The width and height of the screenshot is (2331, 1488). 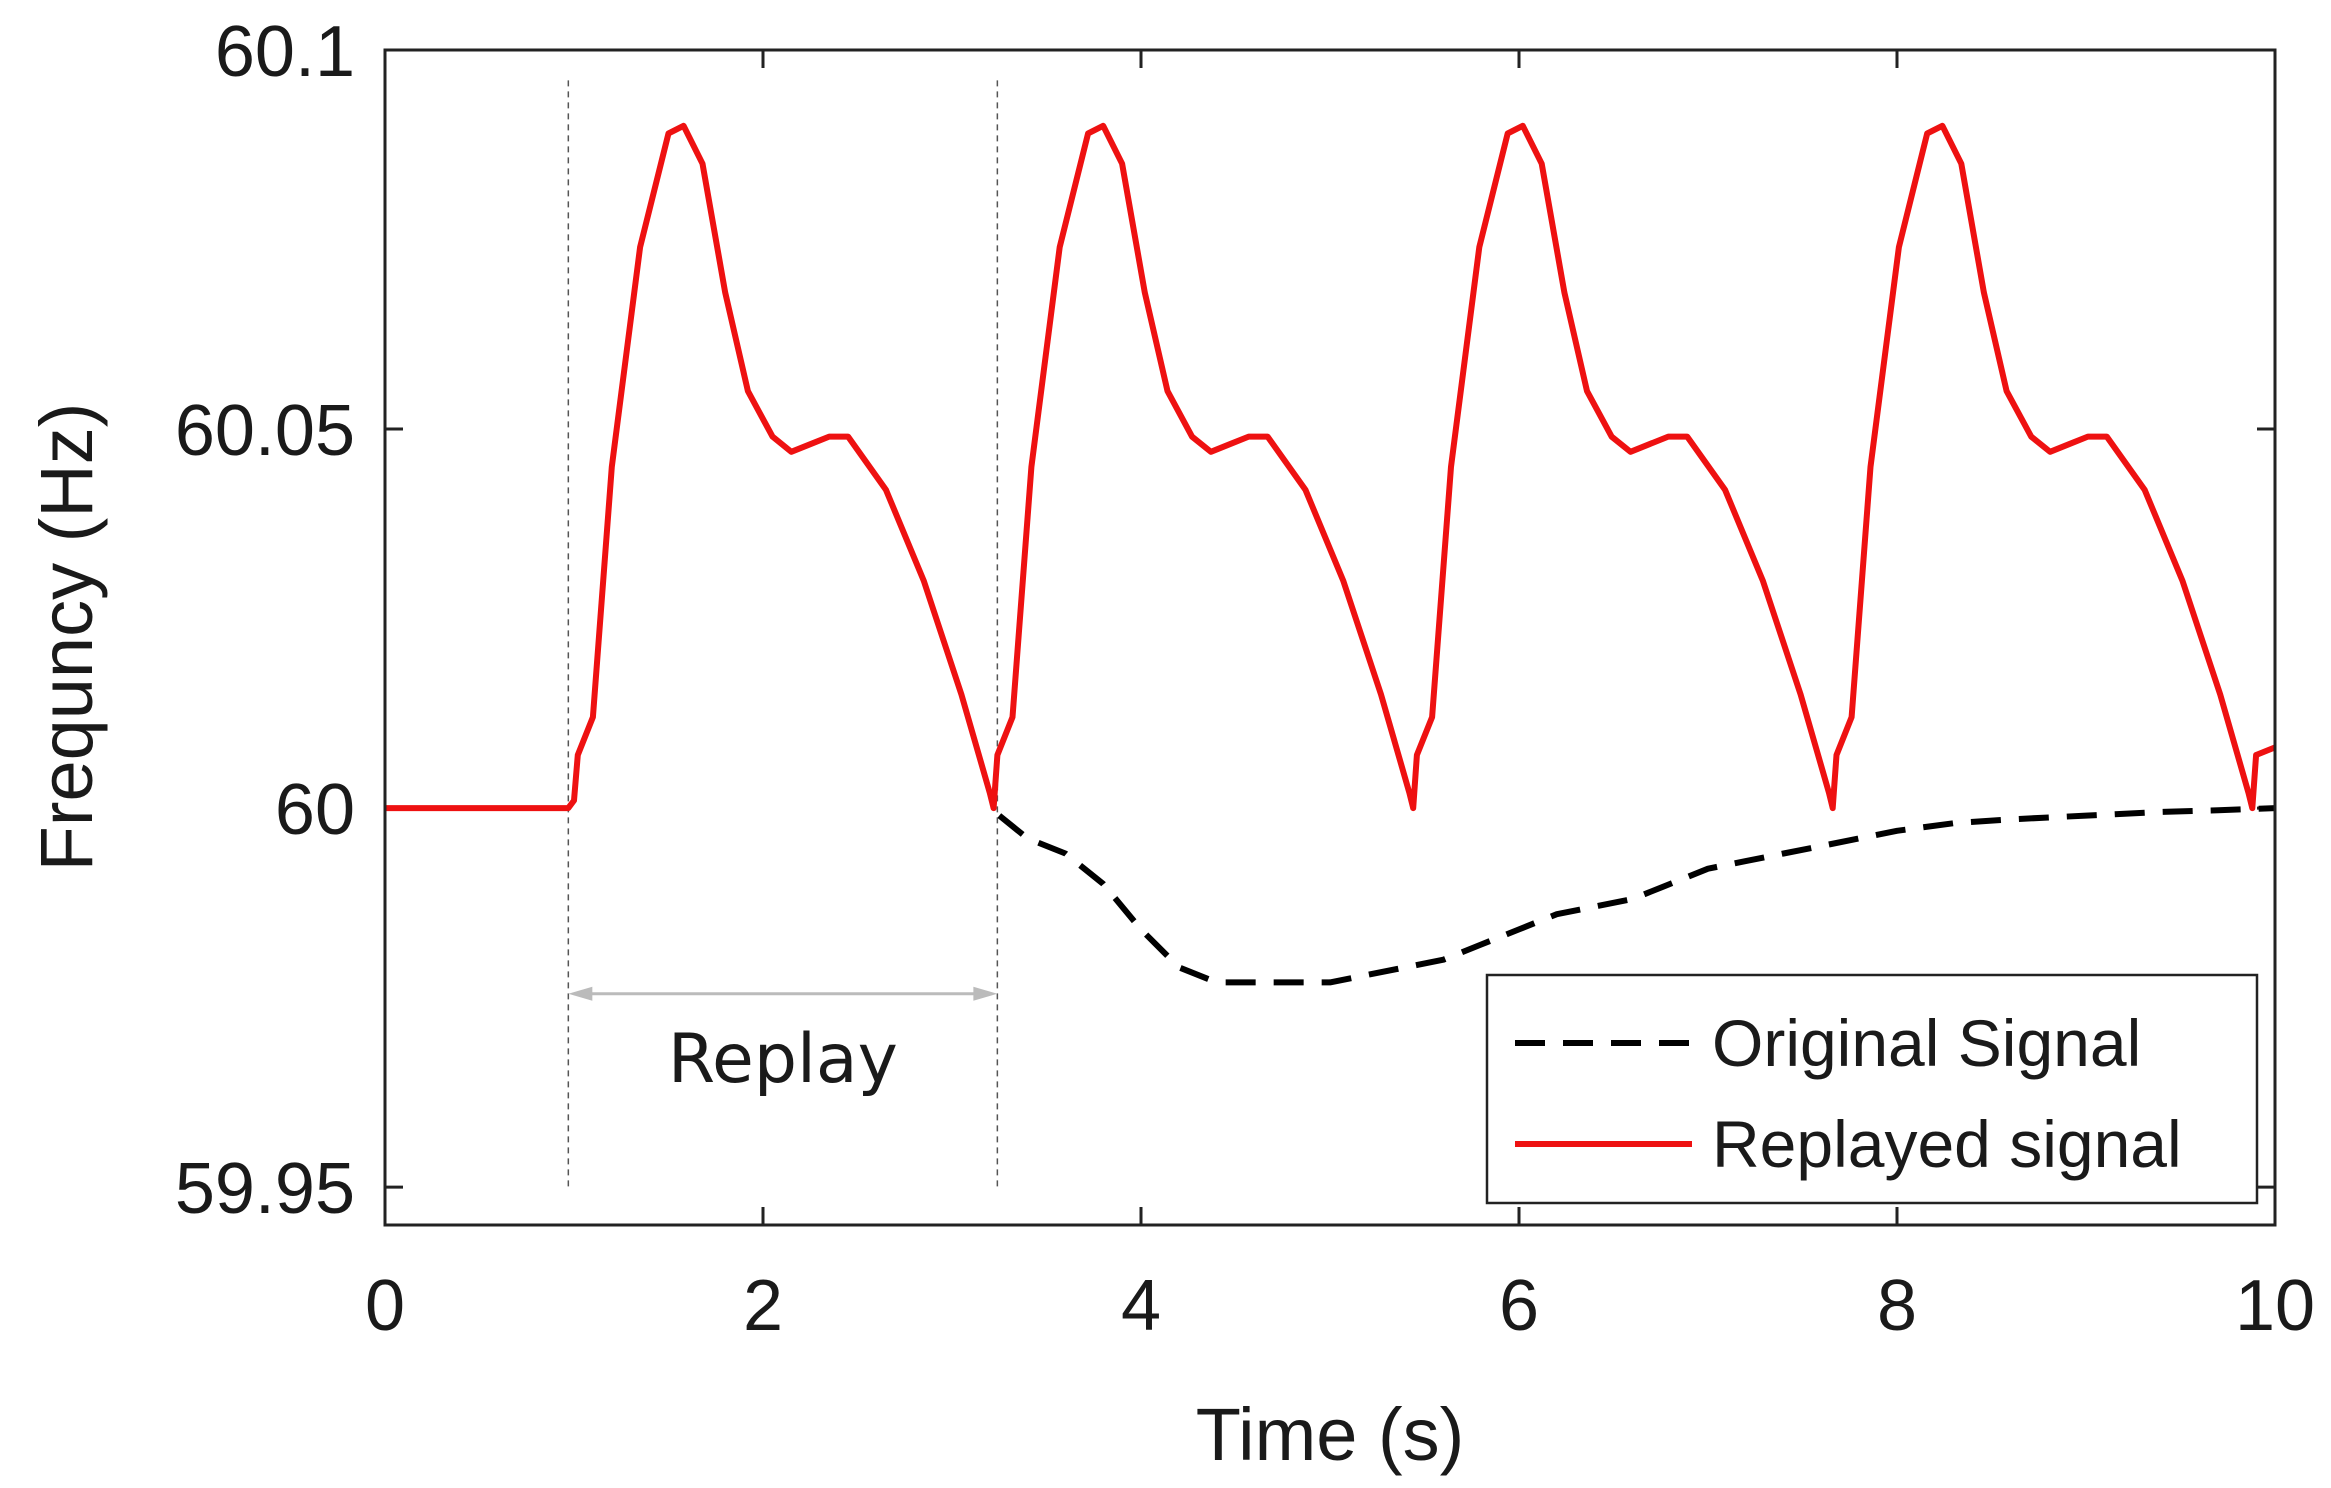 What do you see at coordinates (66, 637) in the screenshot?
I see `y-axis-label: Frequncy (Hz)` at bounding box center [66, 637].